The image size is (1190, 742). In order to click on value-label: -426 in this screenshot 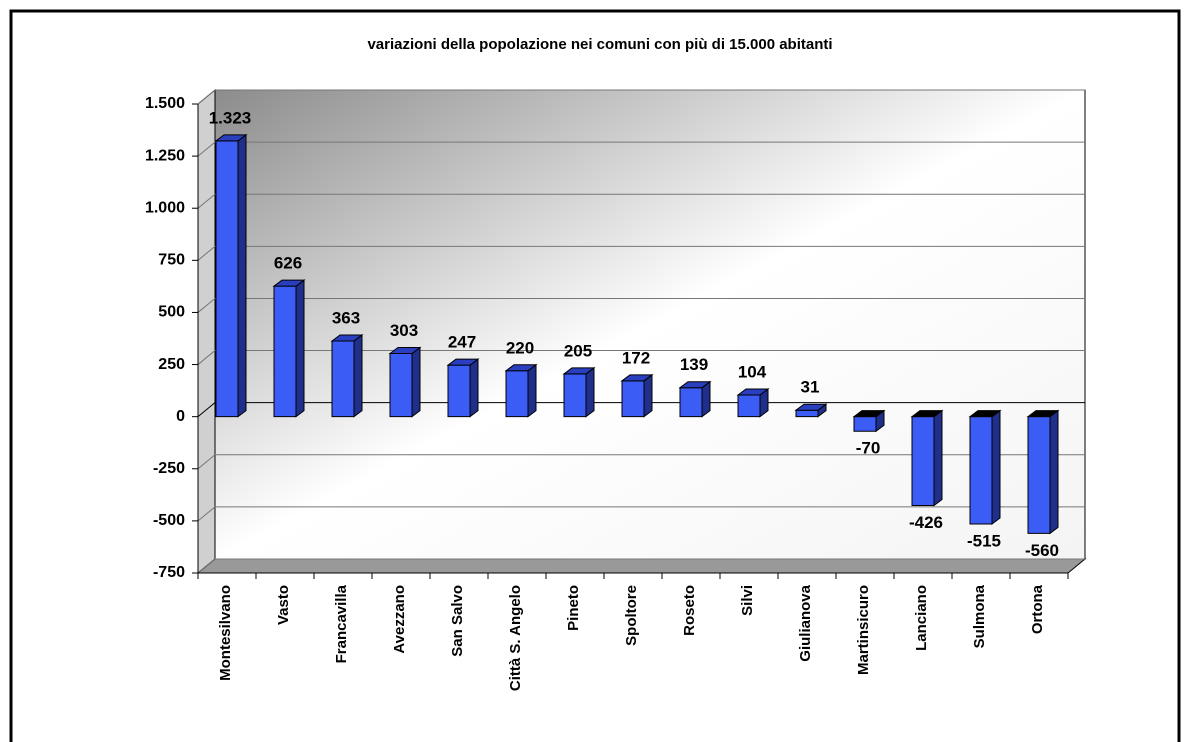, I will do `click(926, 522)`.